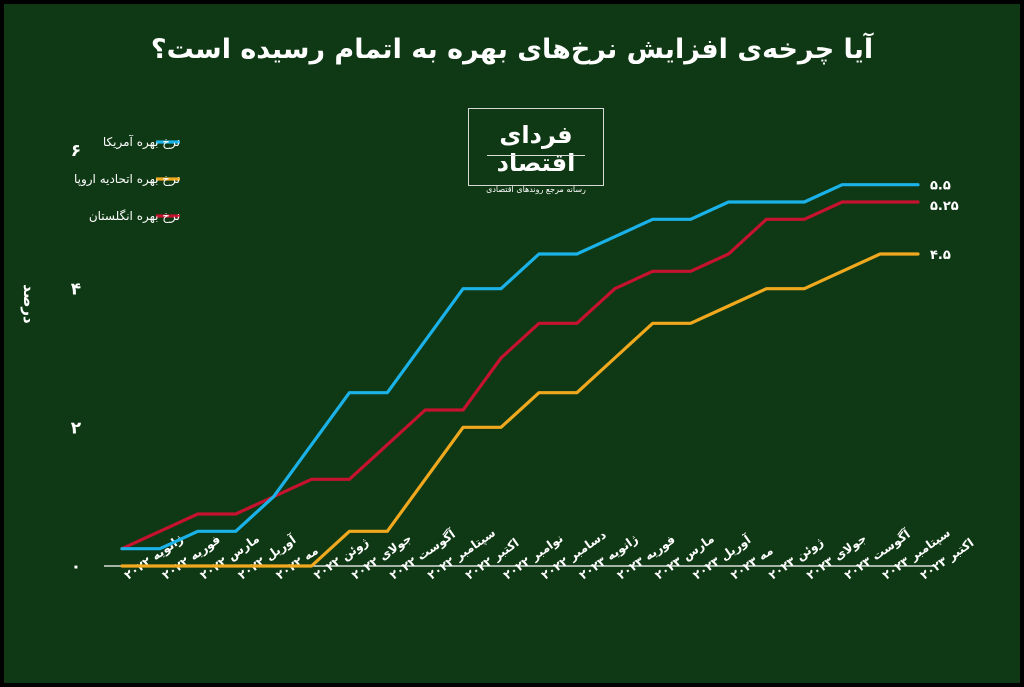 Image resolution: width=1024 pixels, height=687 pixels. I want to click on brand-logo-name: فردای اقتصاد, so click(536, 149).